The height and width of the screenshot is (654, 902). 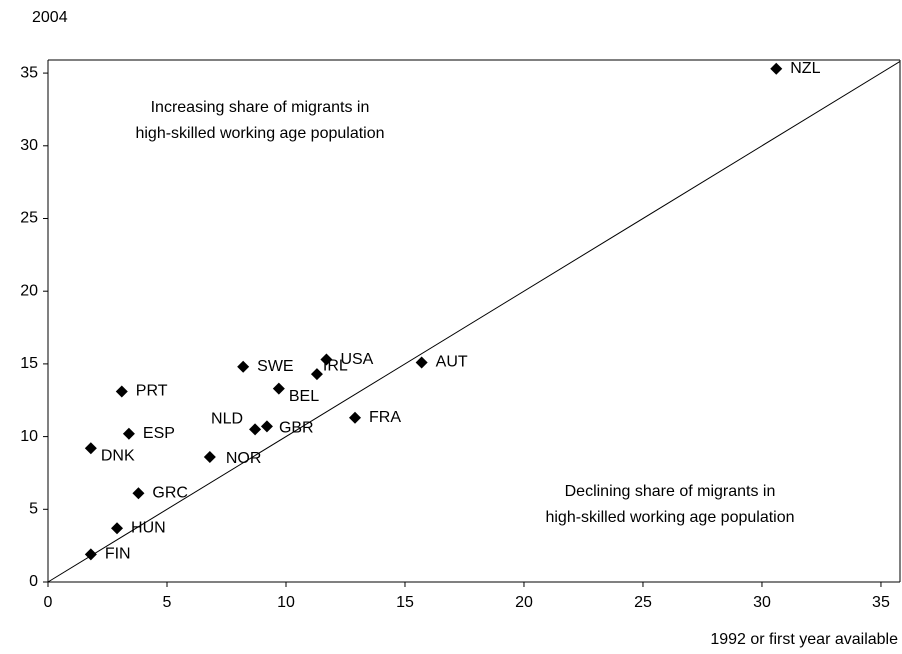 I want to click on x-tick-label: 0, so click(x=48, y=602).